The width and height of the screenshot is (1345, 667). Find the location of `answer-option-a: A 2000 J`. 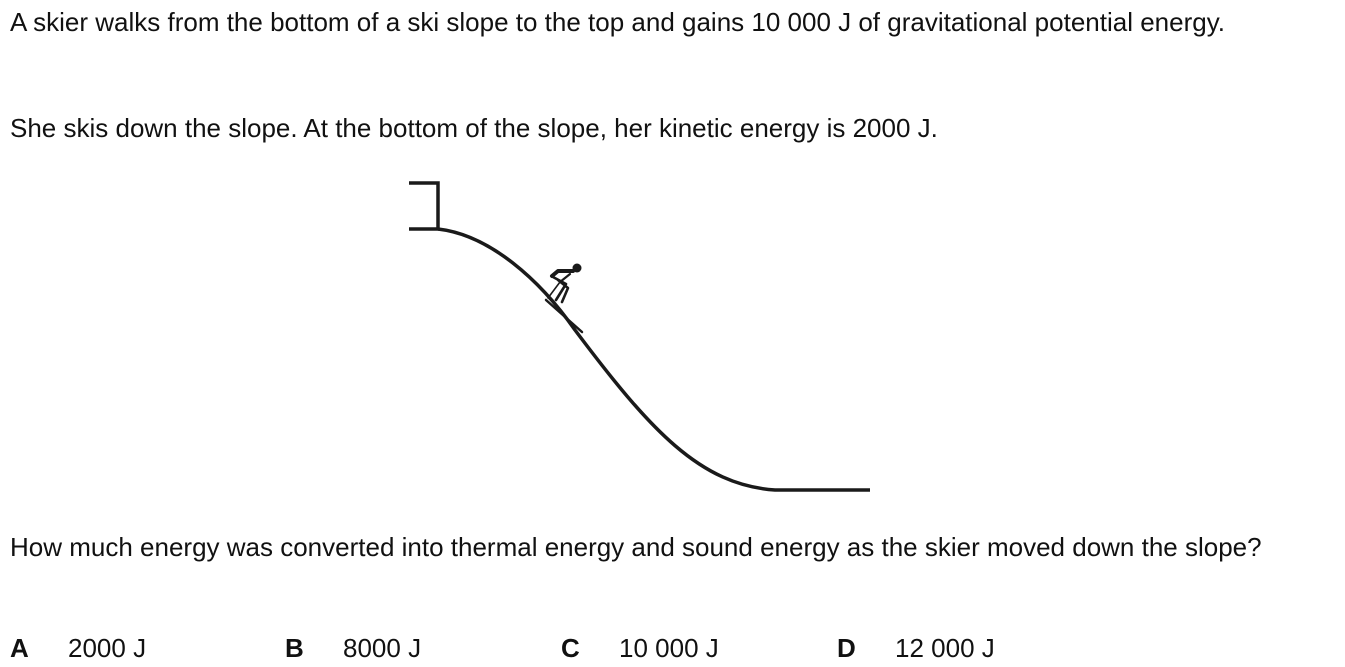

answer-option-a: A 2000 J is located at coordinates (78, 648).